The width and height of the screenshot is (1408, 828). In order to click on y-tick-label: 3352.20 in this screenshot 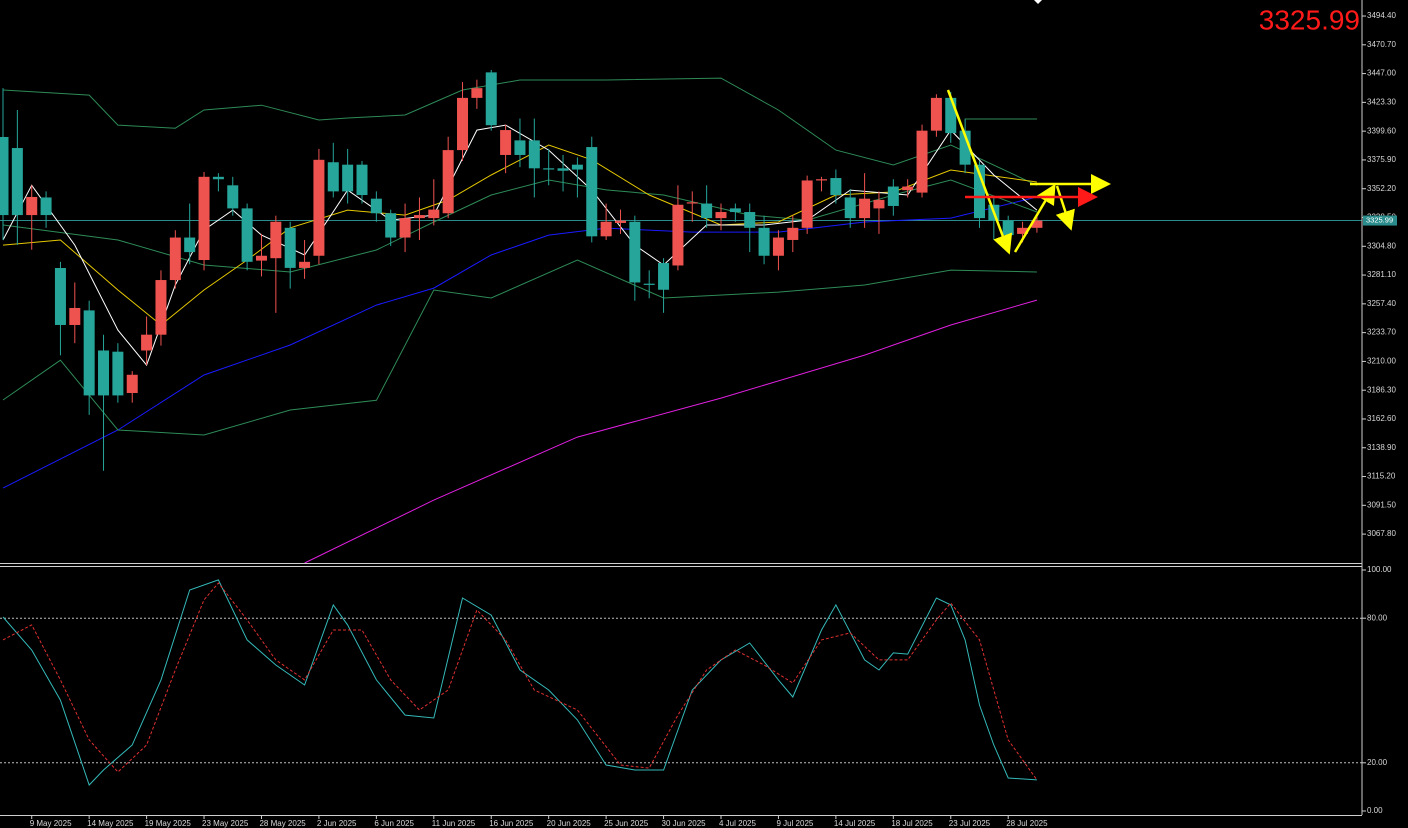, I will do `click(1381, 188)`.